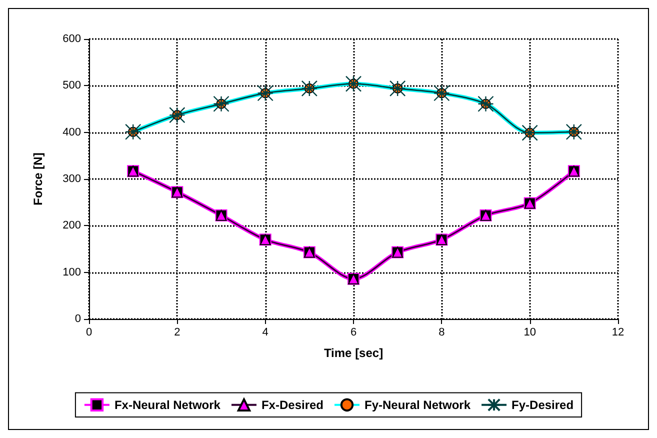  Describe the element at coordinates (71, 226) in the screenshot. I see `y-tick-label: 200` at that location.